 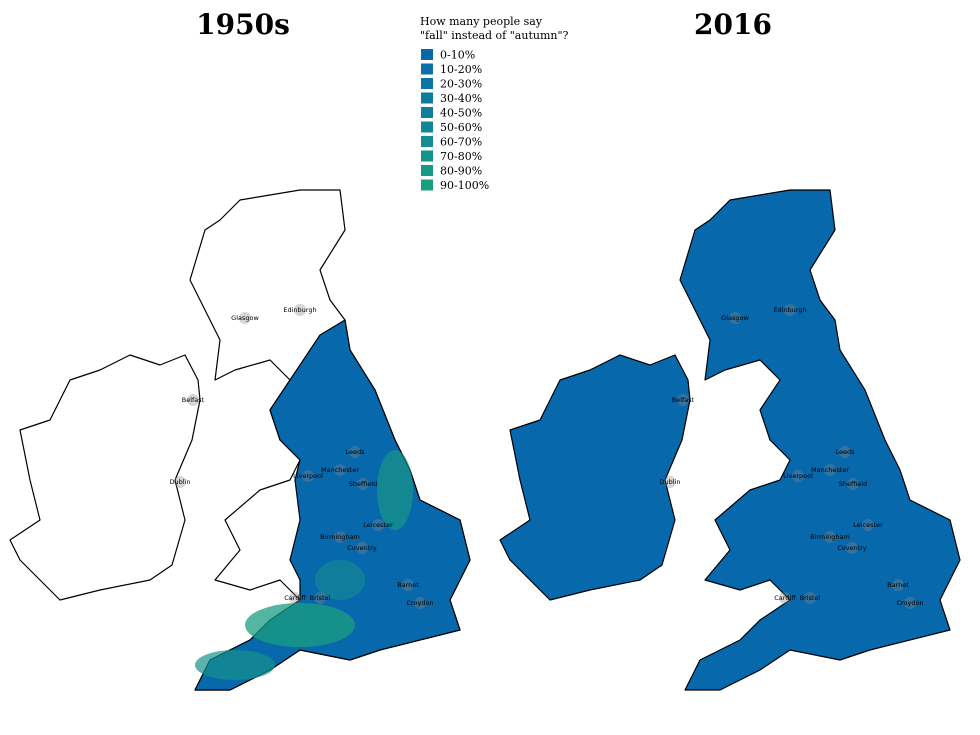 I want to click on legend-title: How many people say, so click(x=481, y=21).